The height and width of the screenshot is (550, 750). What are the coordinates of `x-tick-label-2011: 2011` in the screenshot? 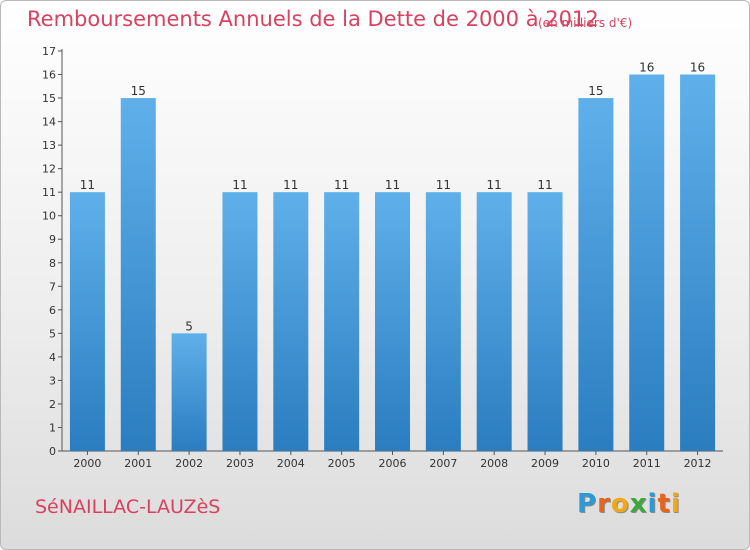 It's located at (647, 463).